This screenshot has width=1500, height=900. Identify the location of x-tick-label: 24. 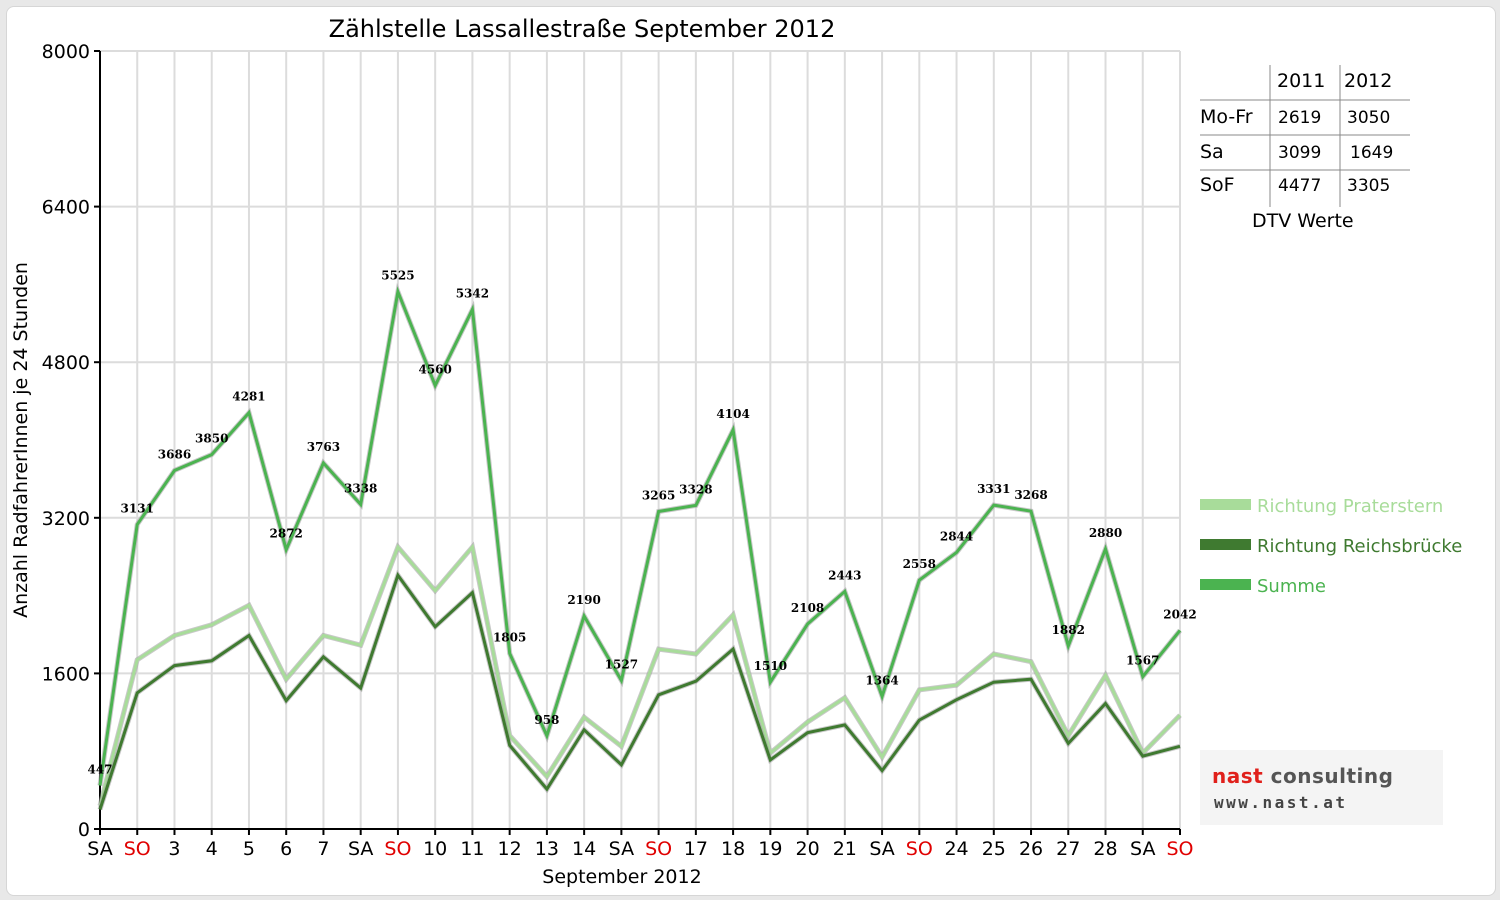
(956, 849).